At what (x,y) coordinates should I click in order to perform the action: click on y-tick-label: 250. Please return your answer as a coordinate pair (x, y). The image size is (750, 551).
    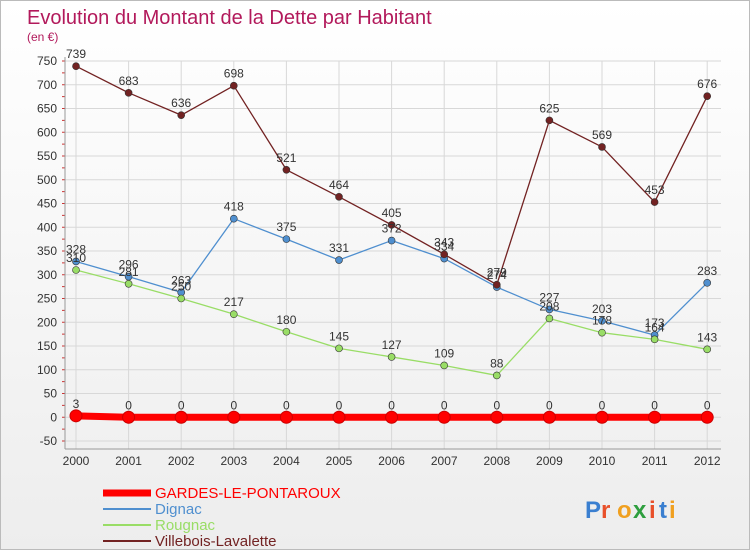
    Looking at the image, I should click on (47, 299).